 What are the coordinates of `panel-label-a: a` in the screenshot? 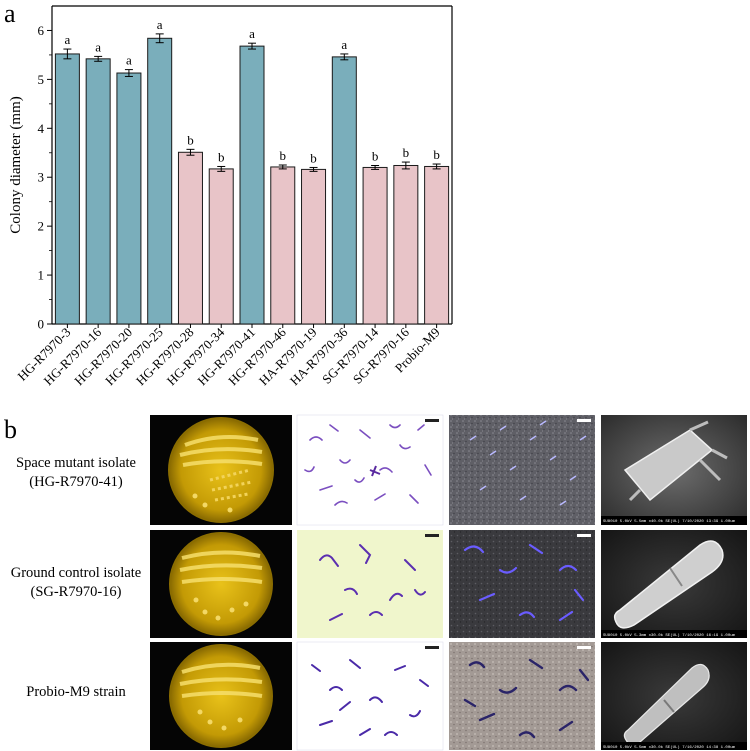 It's located at (10, 14).